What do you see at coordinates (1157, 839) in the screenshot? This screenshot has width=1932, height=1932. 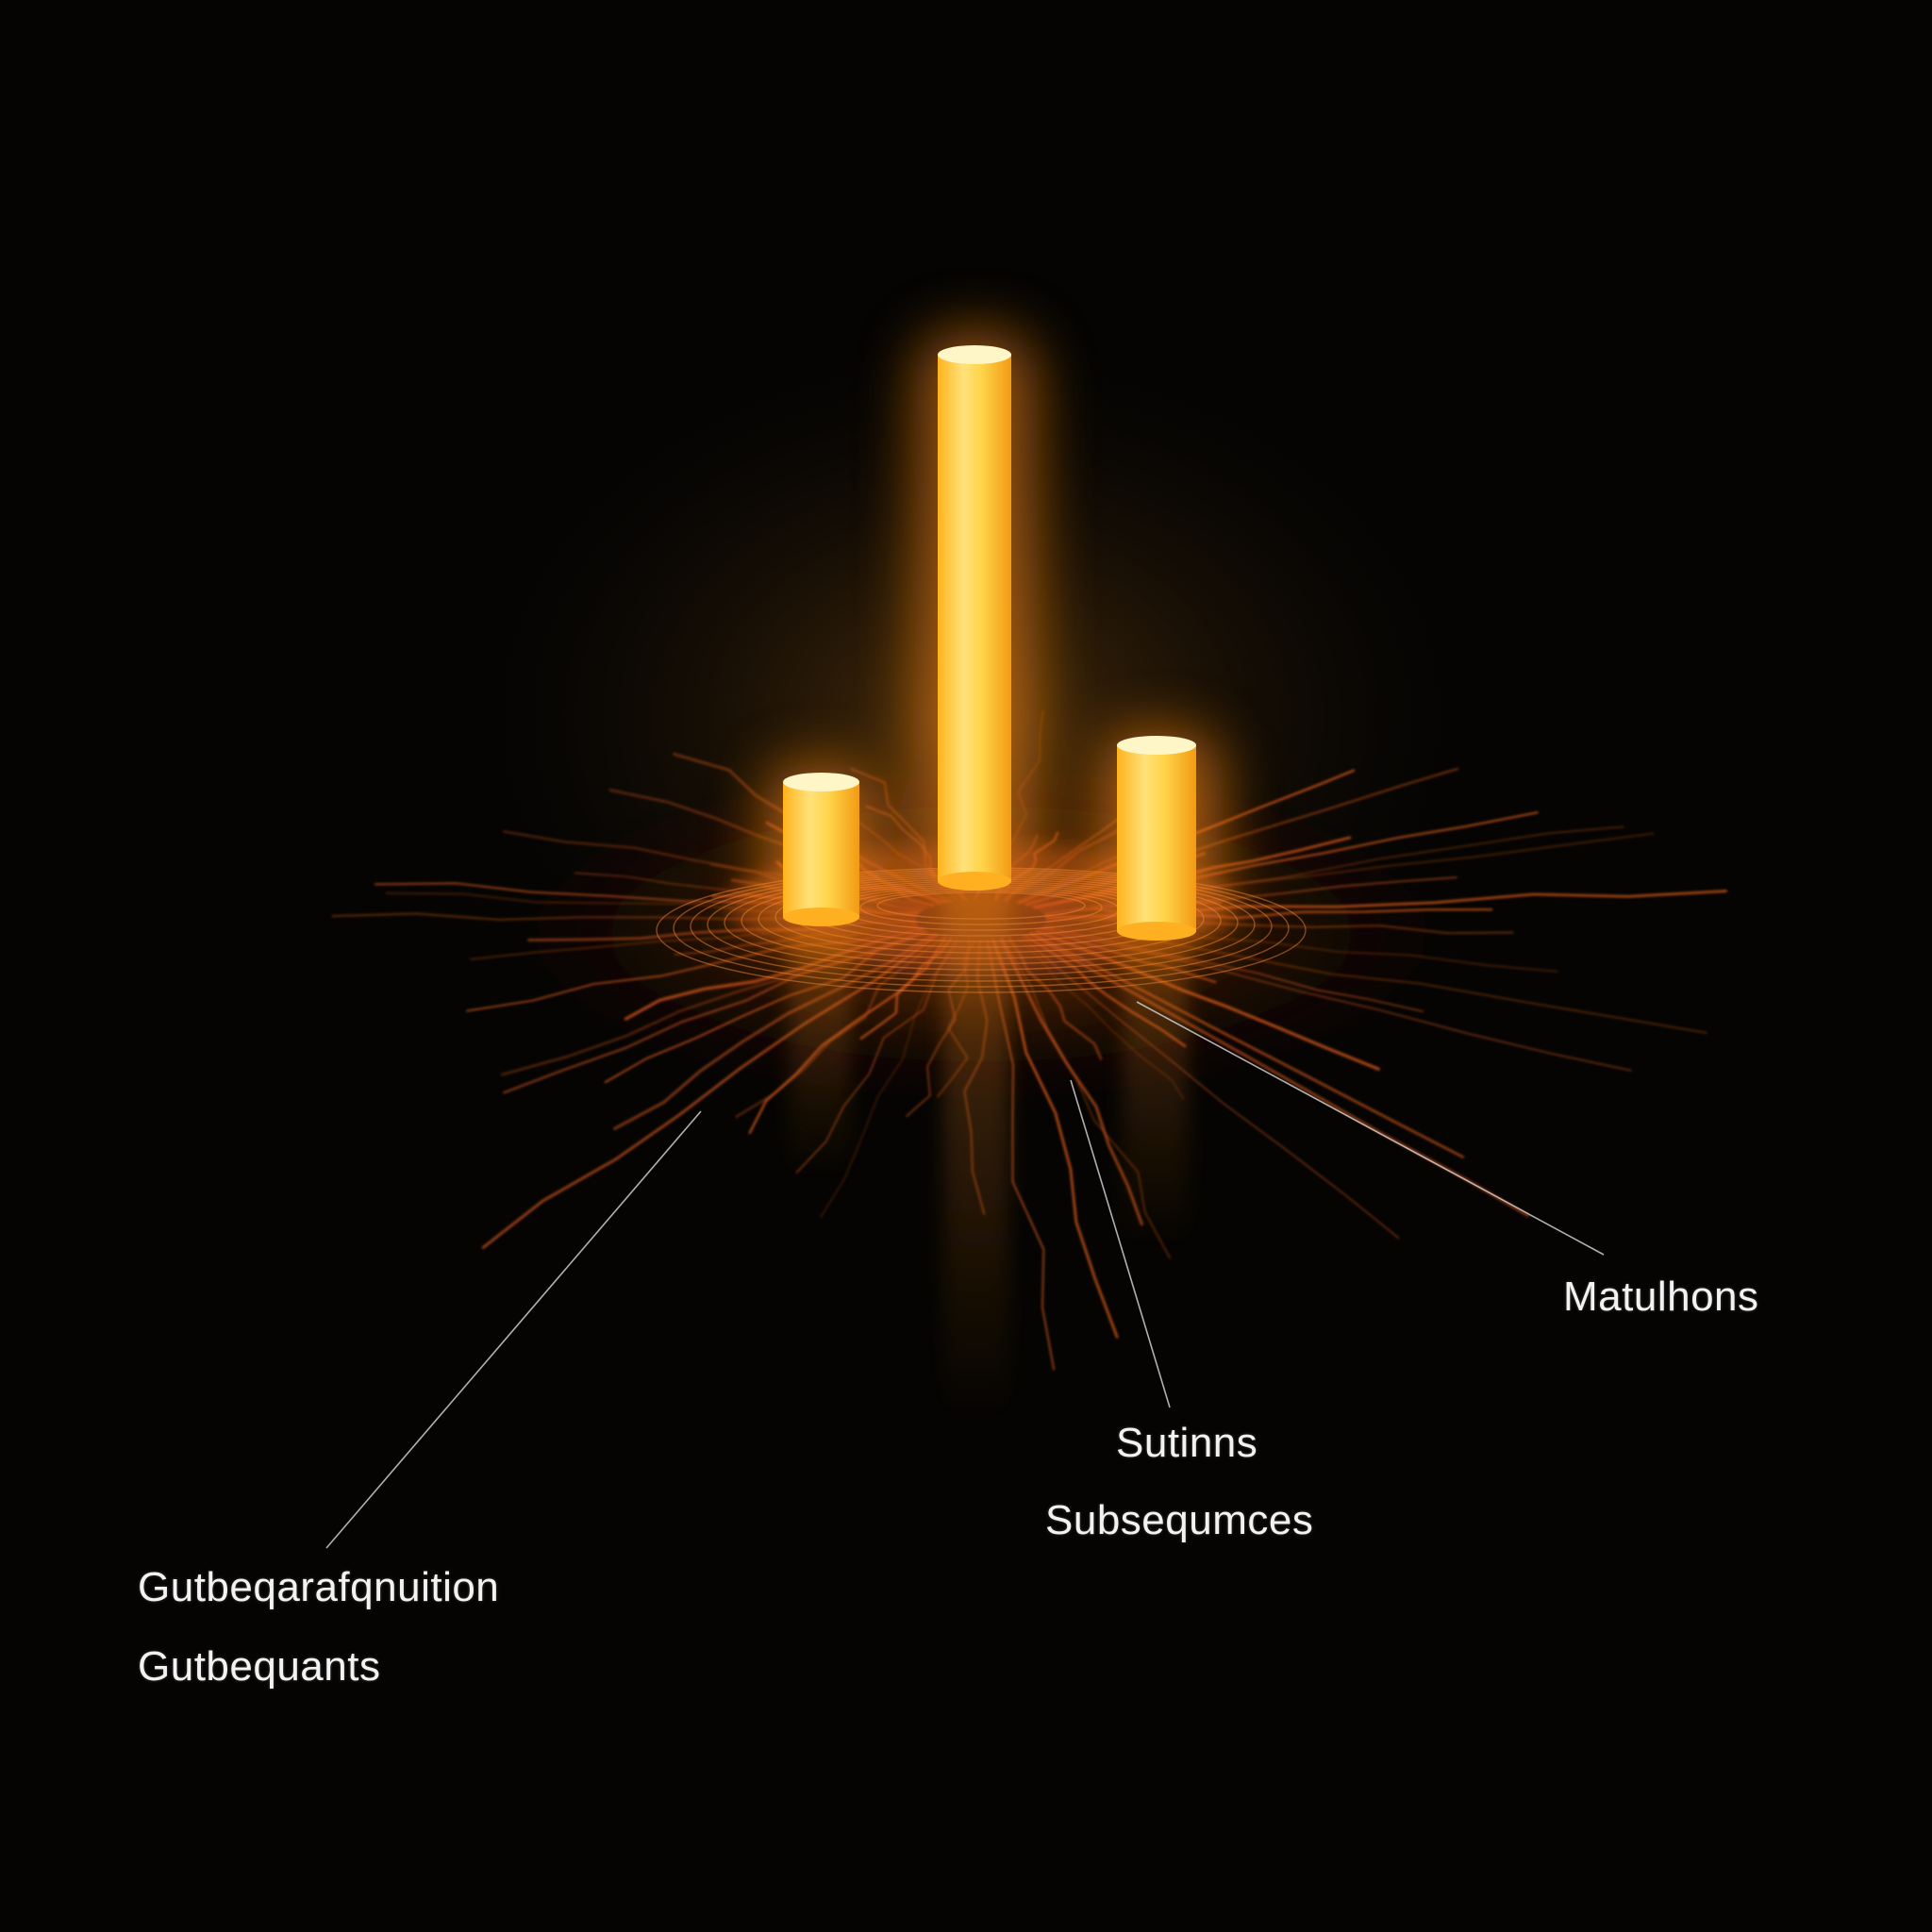 I see `cylinder-right` at bounding box center [1157, 839].